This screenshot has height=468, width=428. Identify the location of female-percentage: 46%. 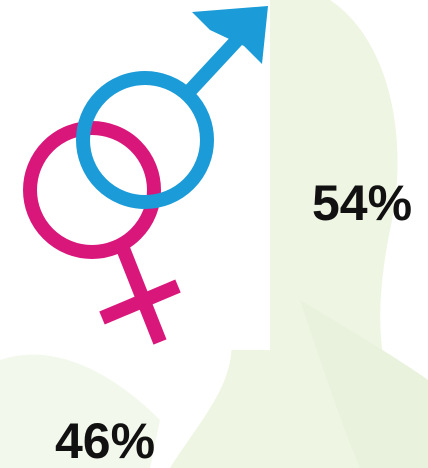
(105, 440).